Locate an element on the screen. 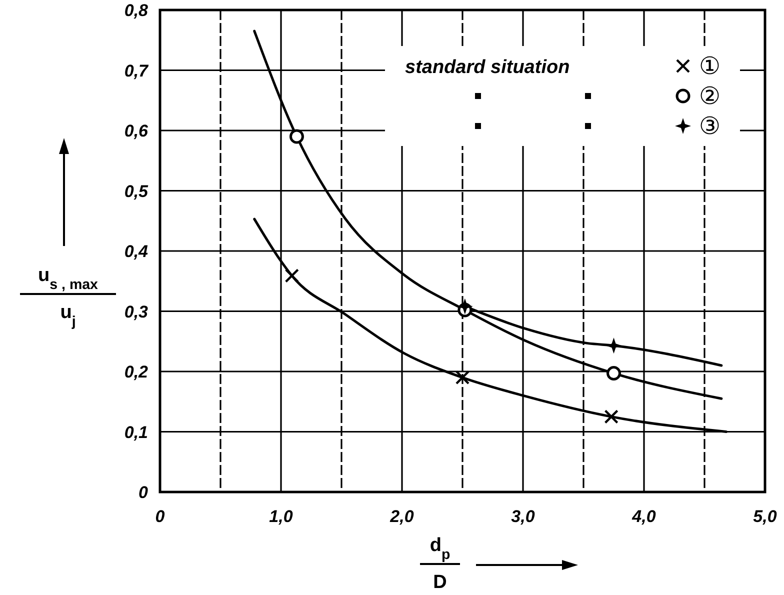 The width and height of the screenshot is (784, 595). y-tick-label: 0,5 is located at coordinates (136, 191).